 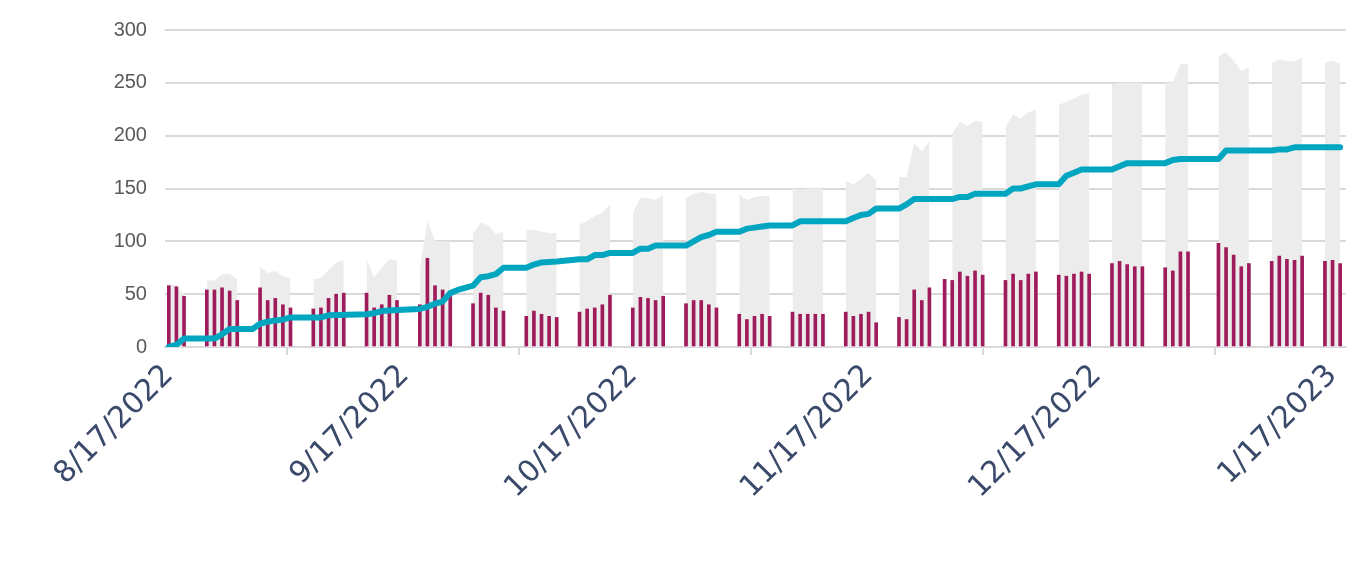 I want to click on y-tick-label: 0, so click(x=141, y=345).